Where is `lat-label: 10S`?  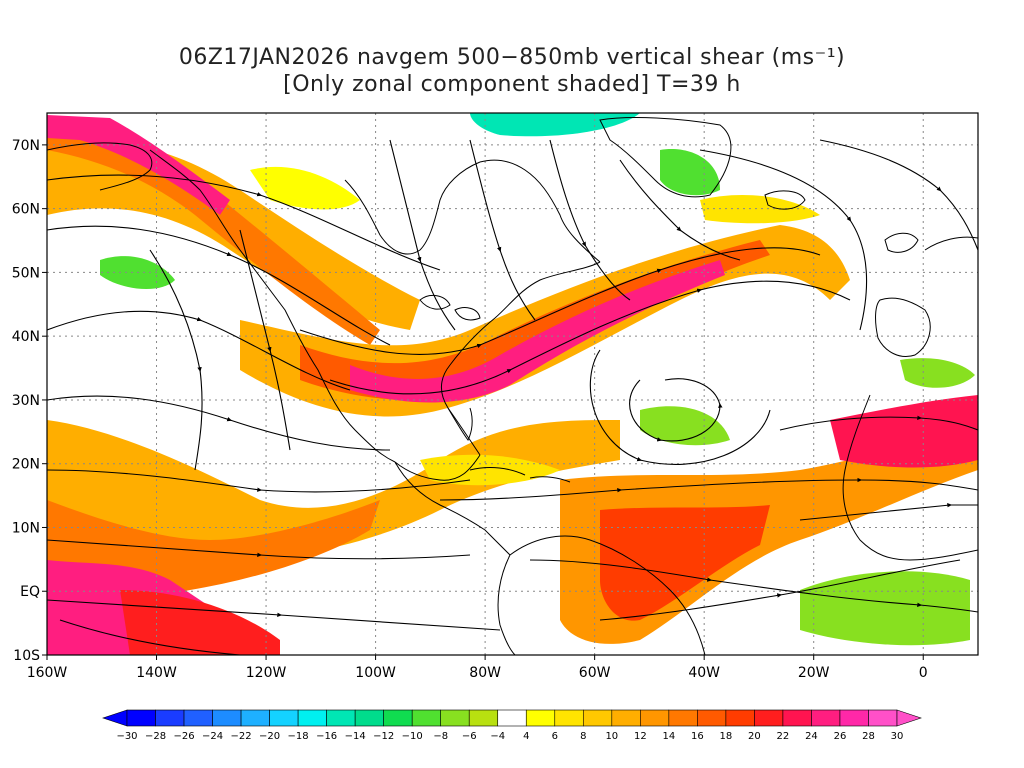
lat-label: 10S is located at coordinates (26, 656).